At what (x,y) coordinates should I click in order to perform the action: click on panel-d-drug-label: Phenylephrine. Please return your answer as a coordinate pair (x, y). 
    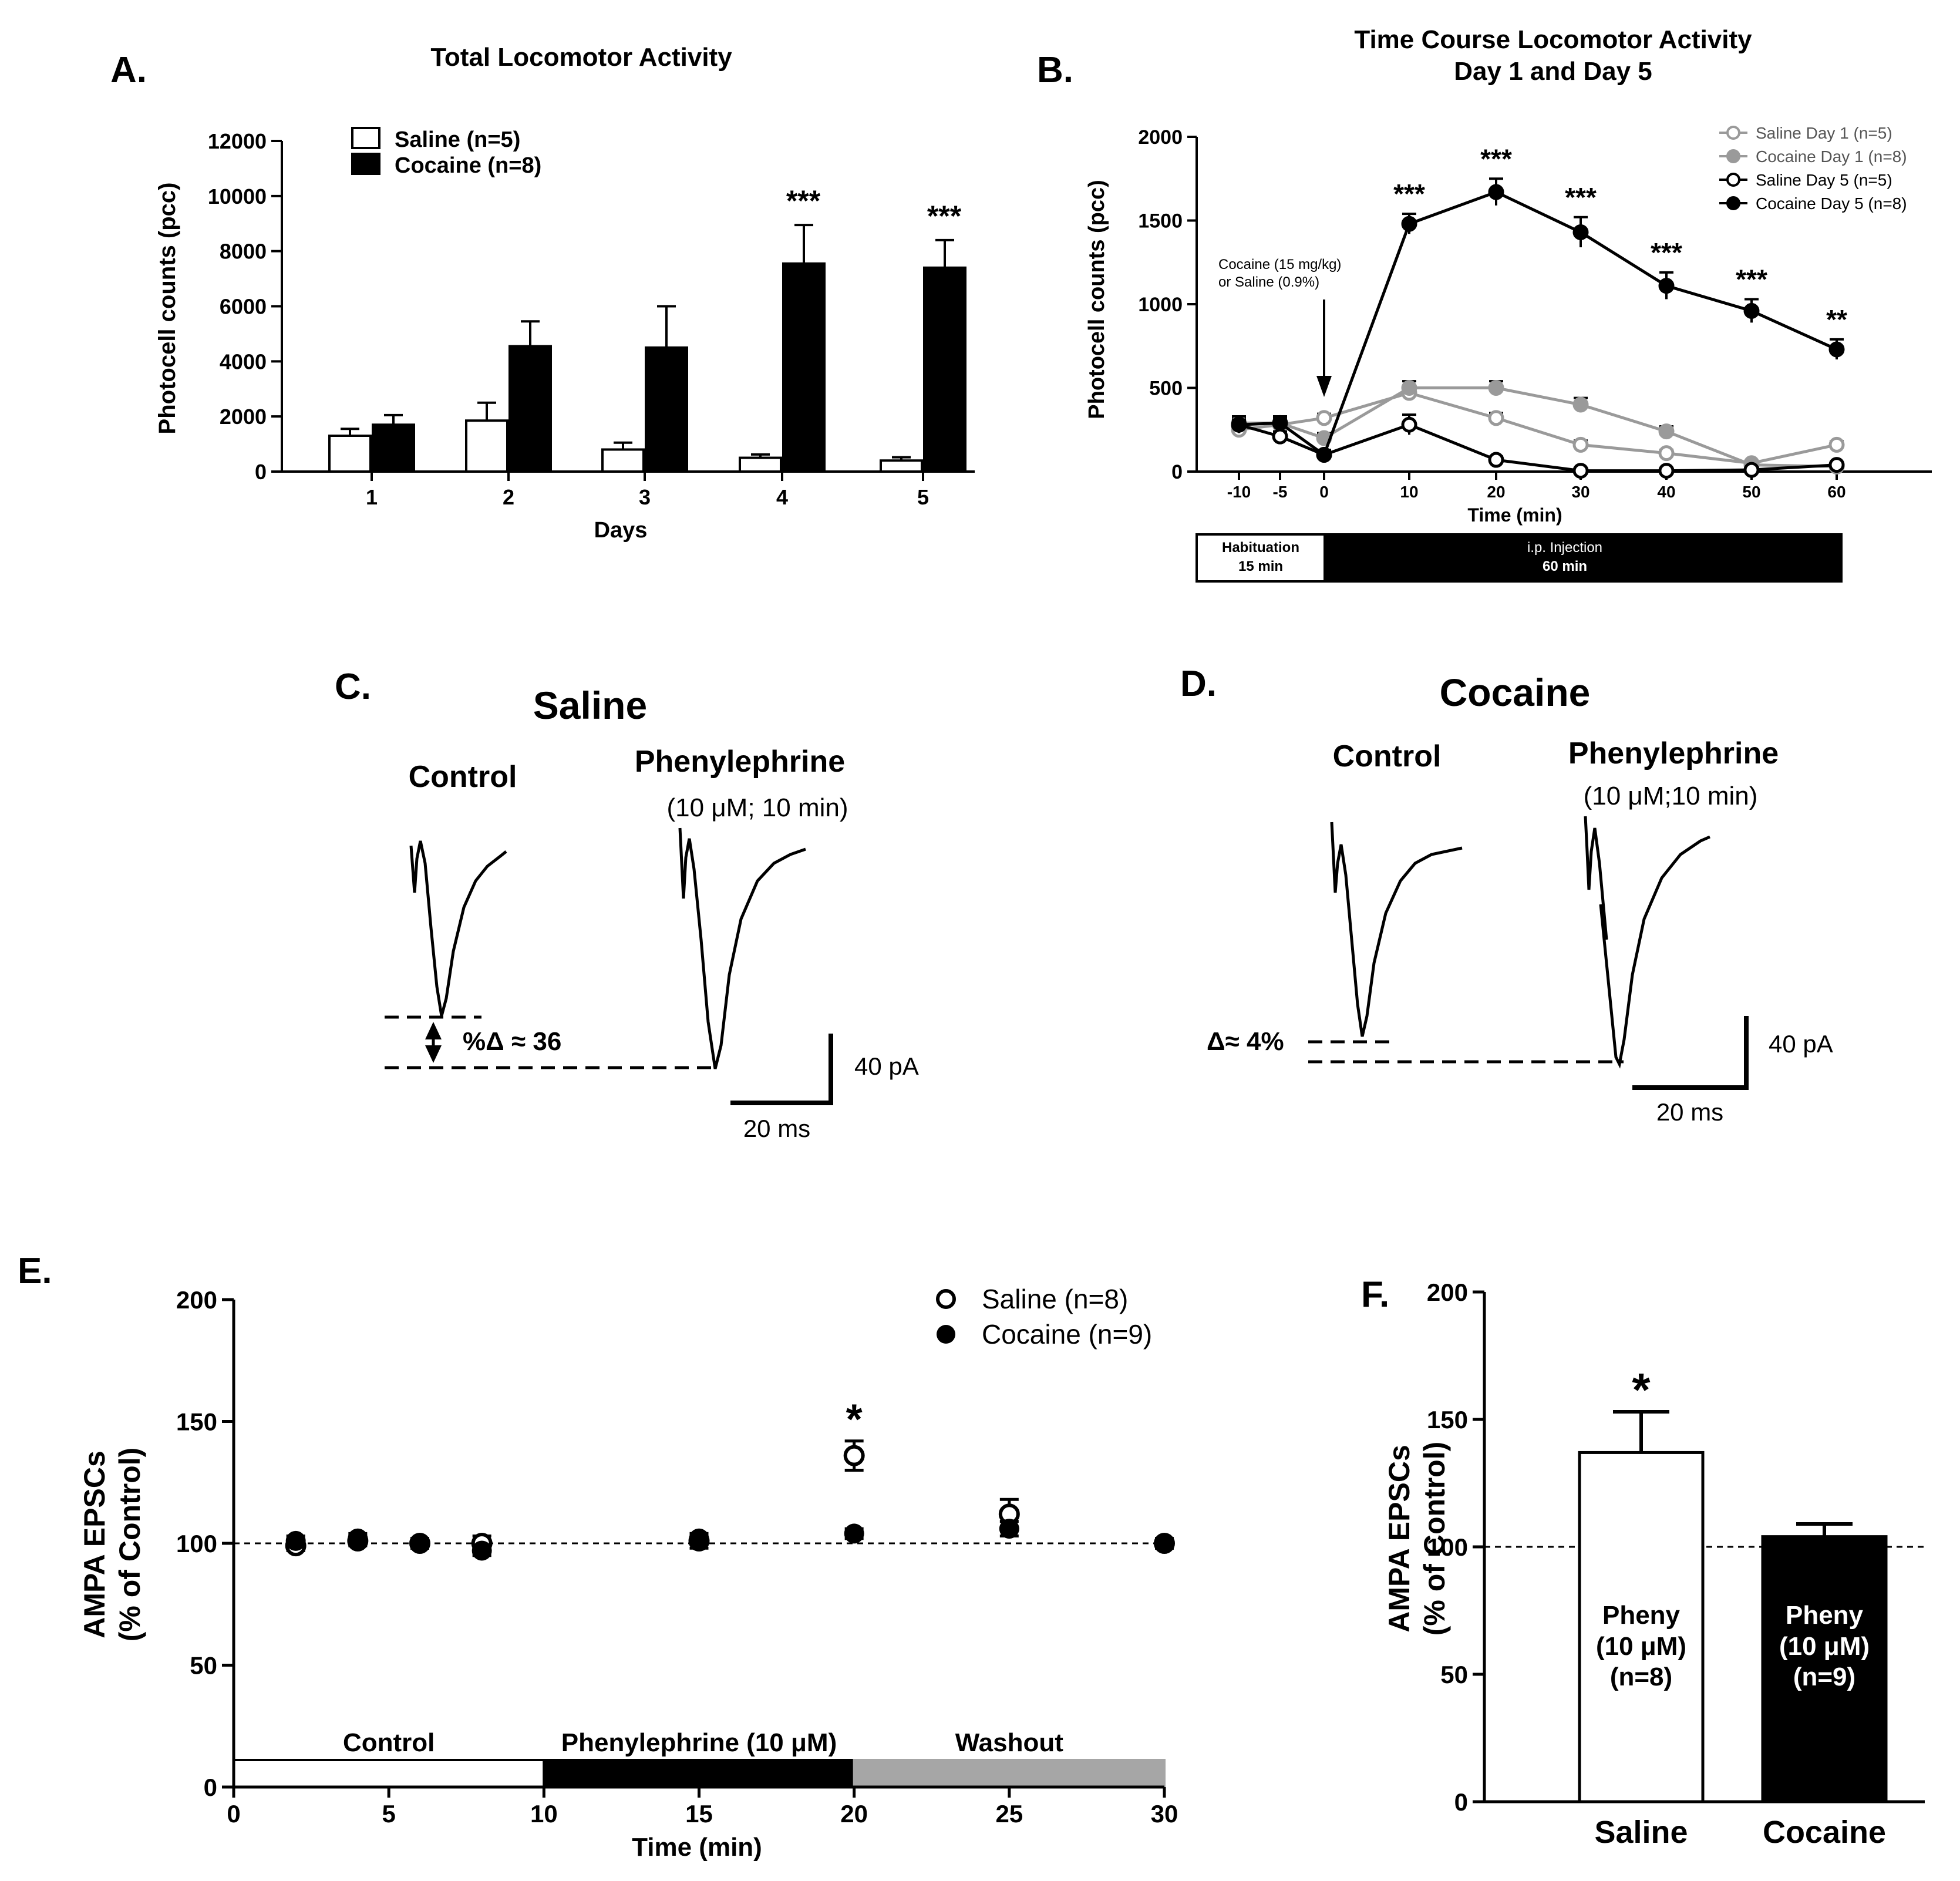
    Looking at the image, I should click on (1673, 753).